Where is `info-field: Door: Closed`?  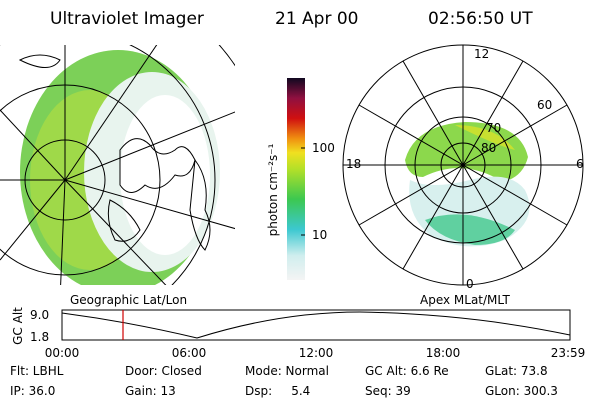 info-field: Door: Closed is located at coordinates (163, 371).